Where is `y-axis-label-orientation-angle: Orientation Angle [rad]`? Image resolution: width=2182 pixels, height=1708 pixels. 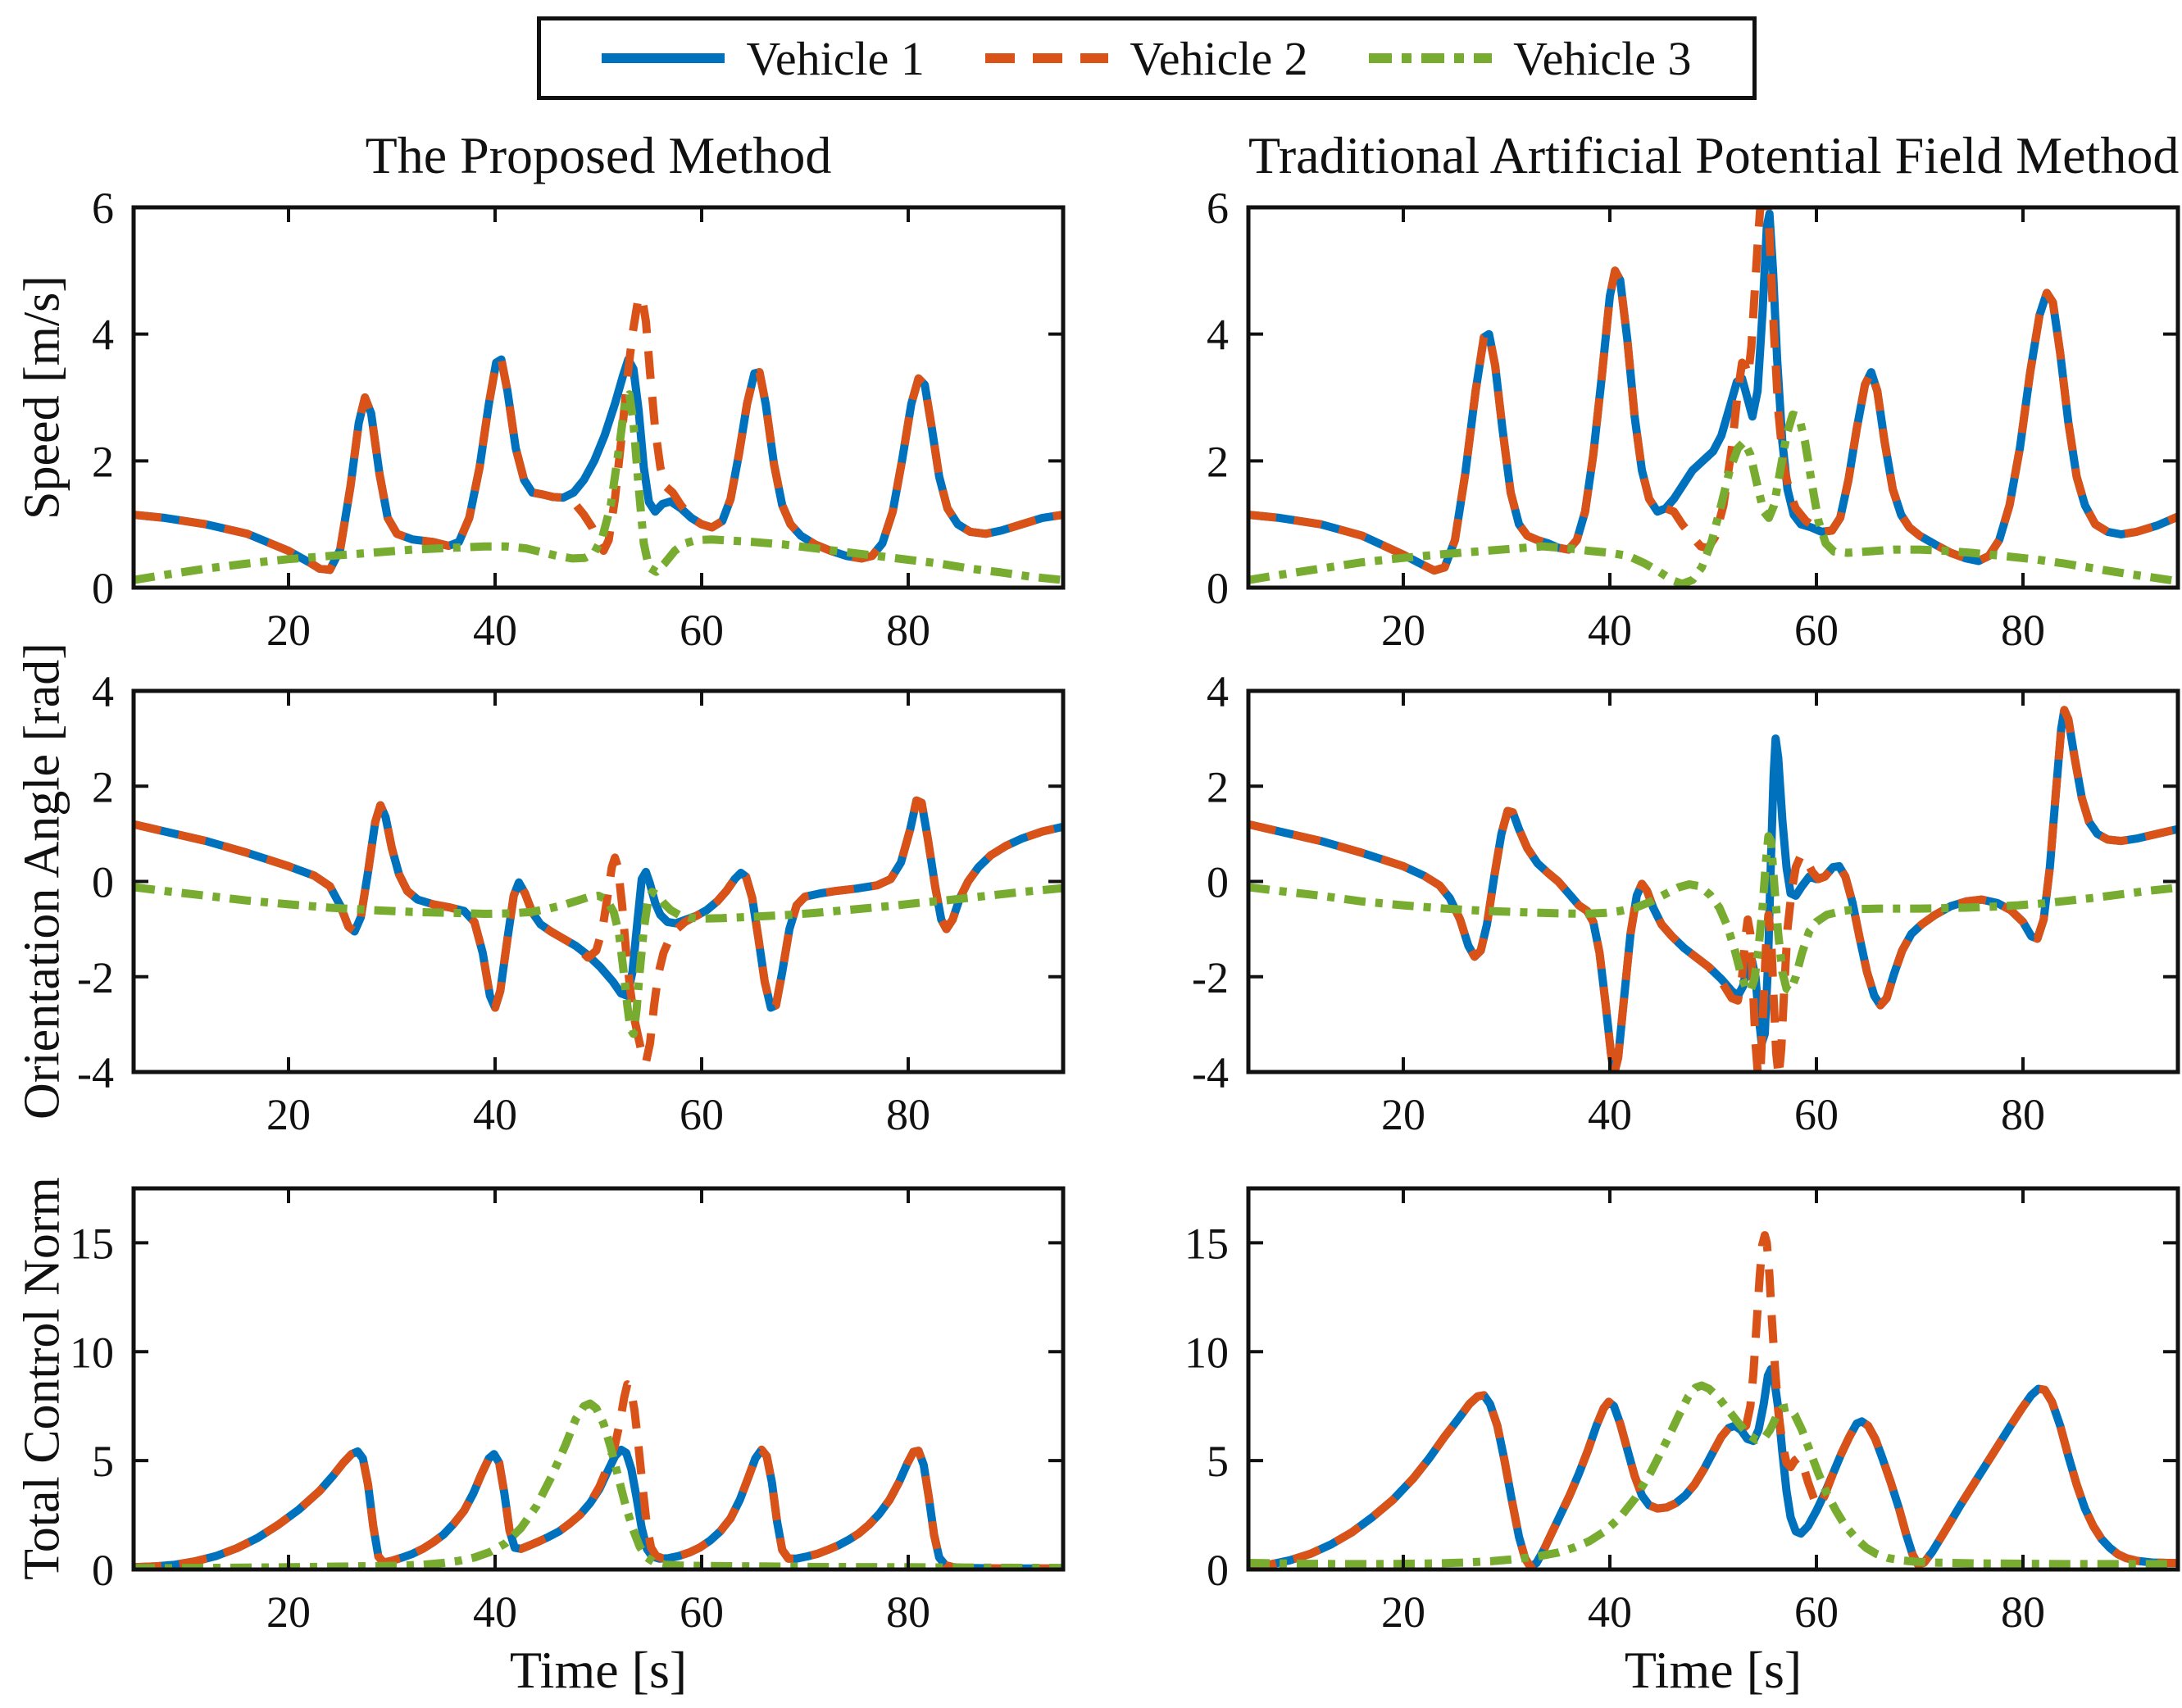
y-axis-label-orientation-angle: Orientation Angle [rad] is located at coordinates (42, 881).